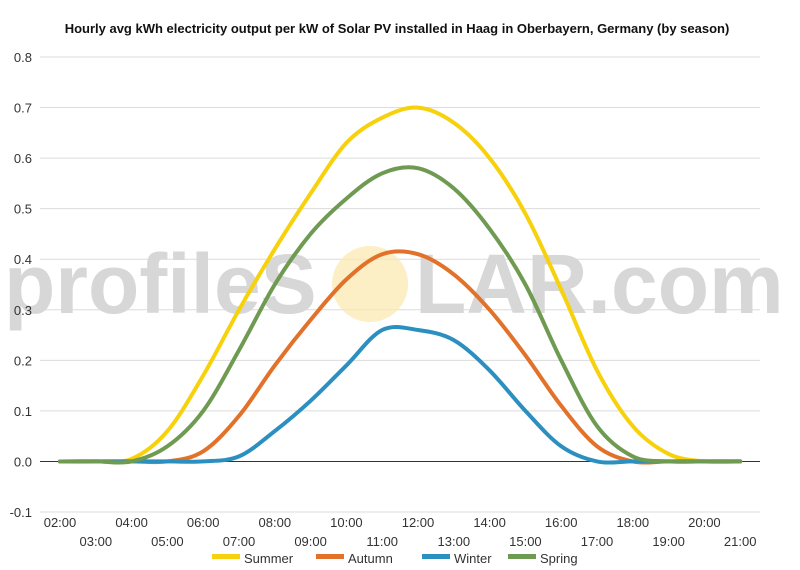  Describe the element at coordinates (418, 522) in the screenshot. I see `x-tick-label: 12:00` at that location.